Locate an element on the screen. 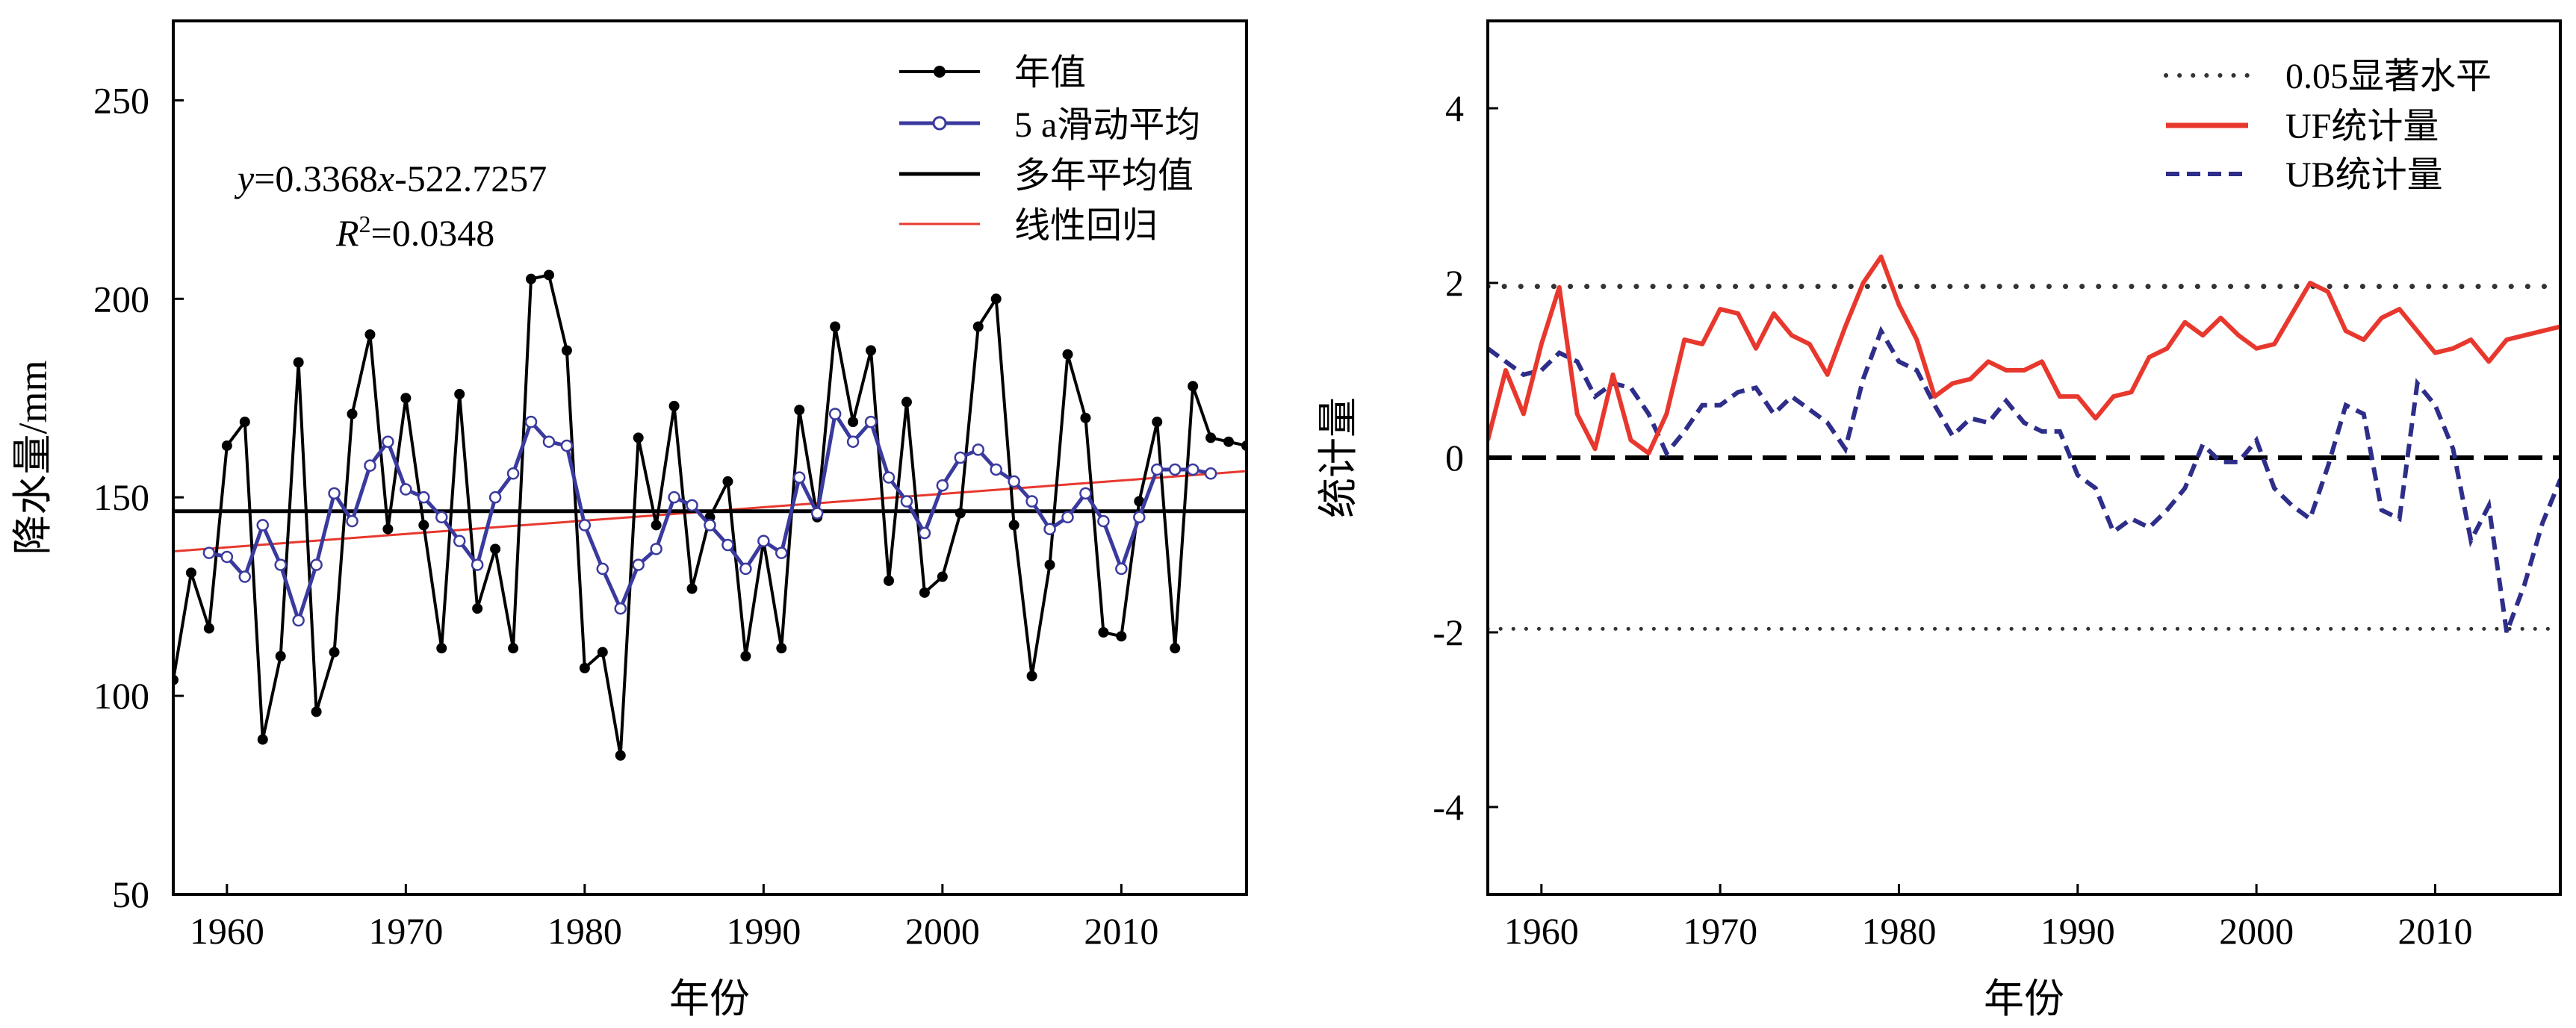 The width and height of the screenshot is (2576, 1028). y-tick-label: -2 is located at coordinates (1448, 632).